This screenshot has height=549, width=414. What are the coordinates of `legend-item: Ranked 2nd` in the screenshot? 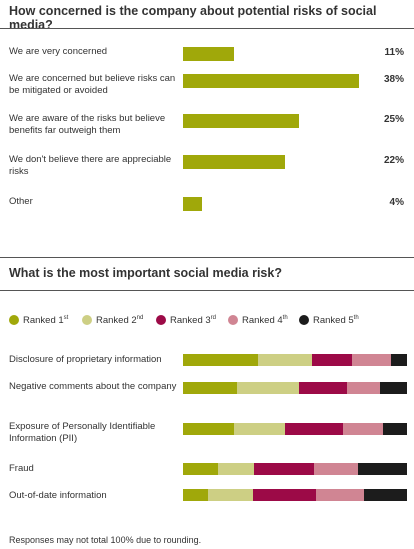 It's located at (112, 320).